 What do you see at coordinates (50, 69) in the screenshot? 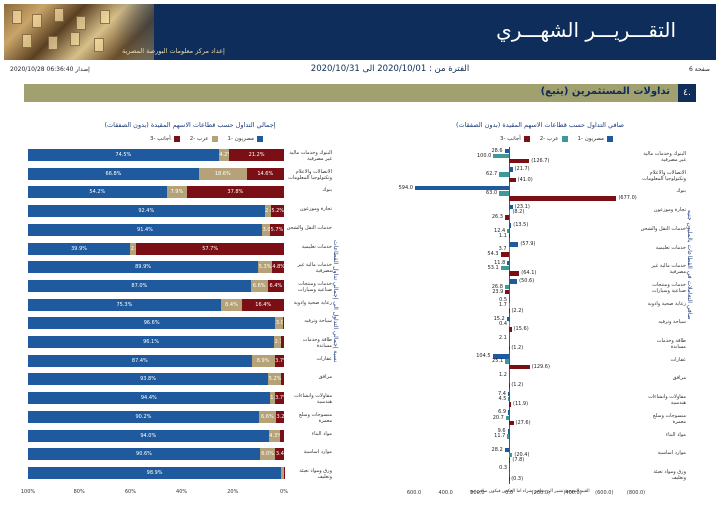
I see `issue-date: إصدار 06:36:40 2020/10/28` at bounding box center [50, 69].